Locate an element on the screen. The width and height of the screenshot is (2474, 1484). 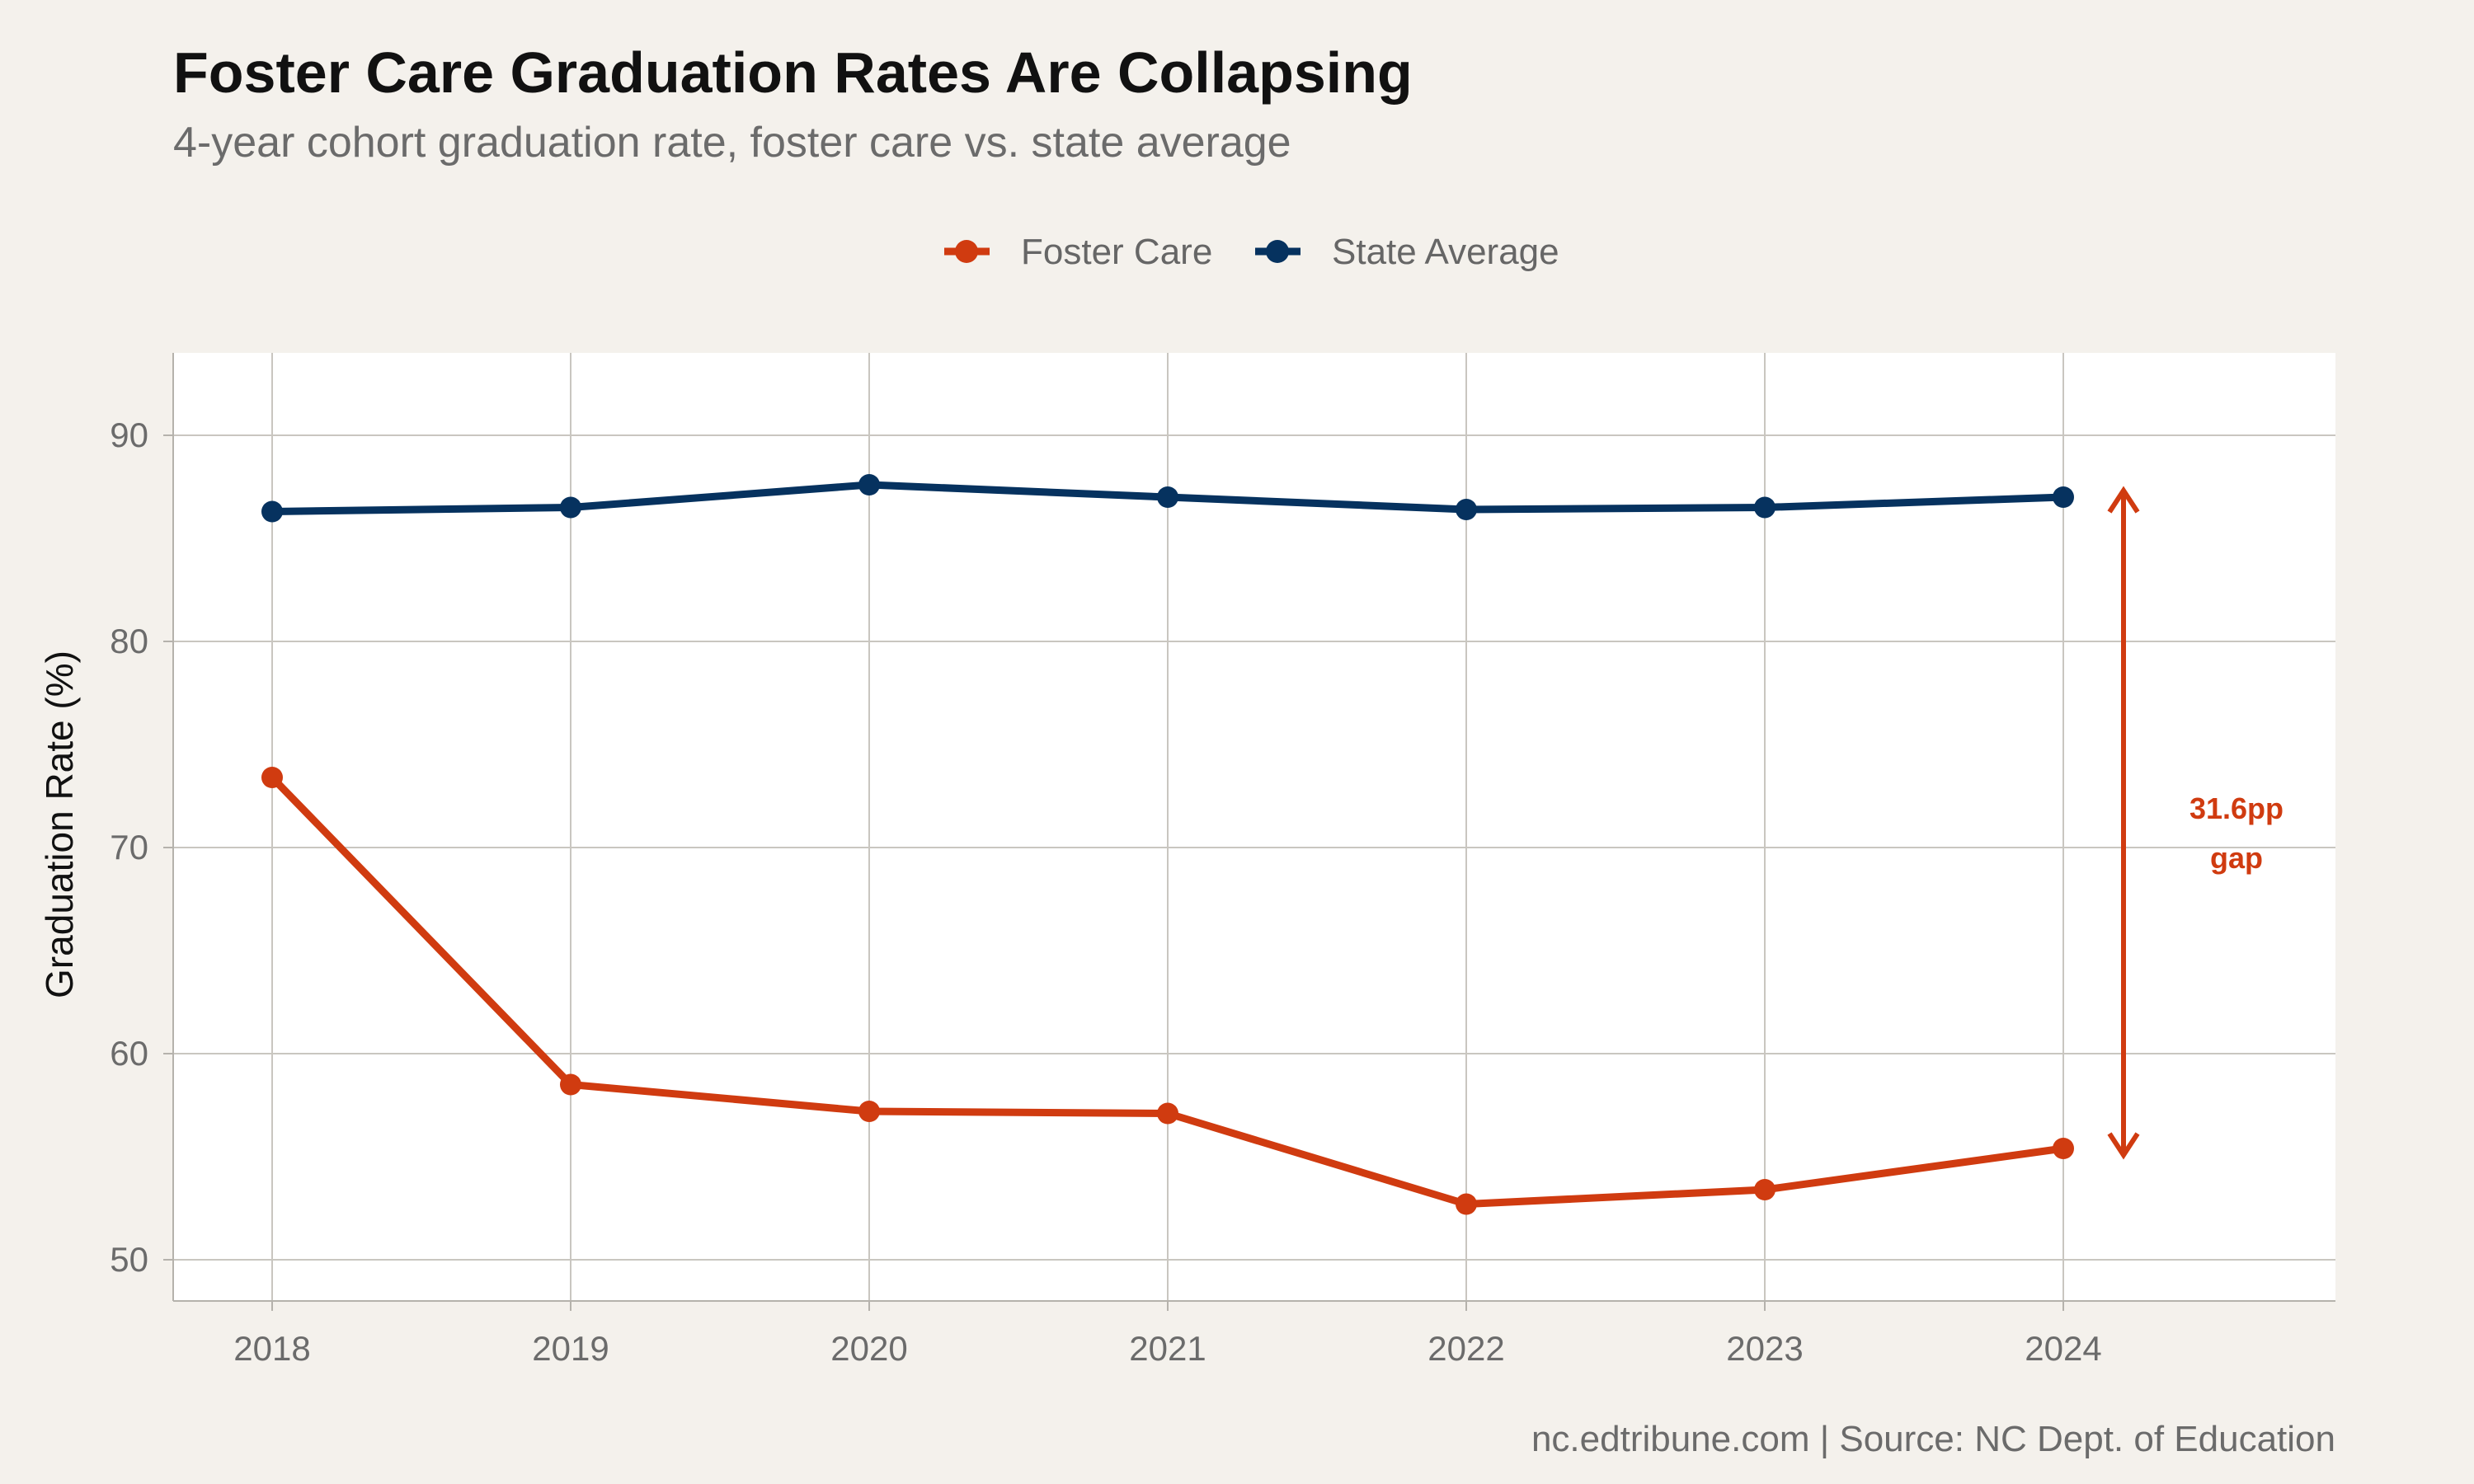
legend-label-state-average: State Average is located at coordinates (1445, 252).